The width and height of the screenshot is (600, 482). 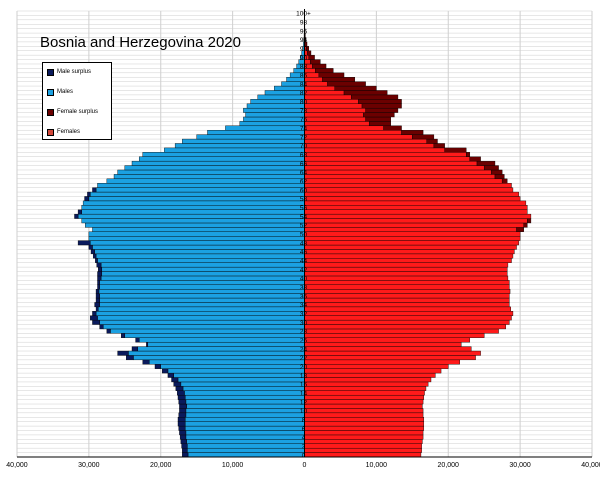 What do you see at coordinates (72, 112) in the screenshot?
I see `legend-item-female-surplus: Female surplus` at bounding box center [72, 112].